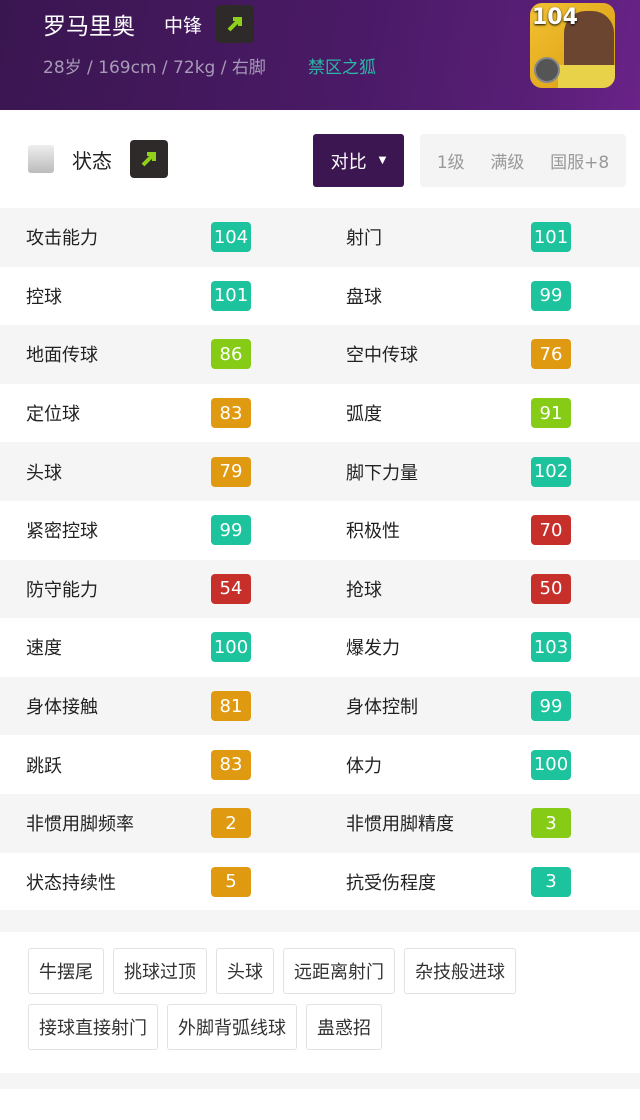  What do you see at coordinates (62, 590) in the screenshot?
I see `stat-label: 防守能力` at bounding box center [62, 590].